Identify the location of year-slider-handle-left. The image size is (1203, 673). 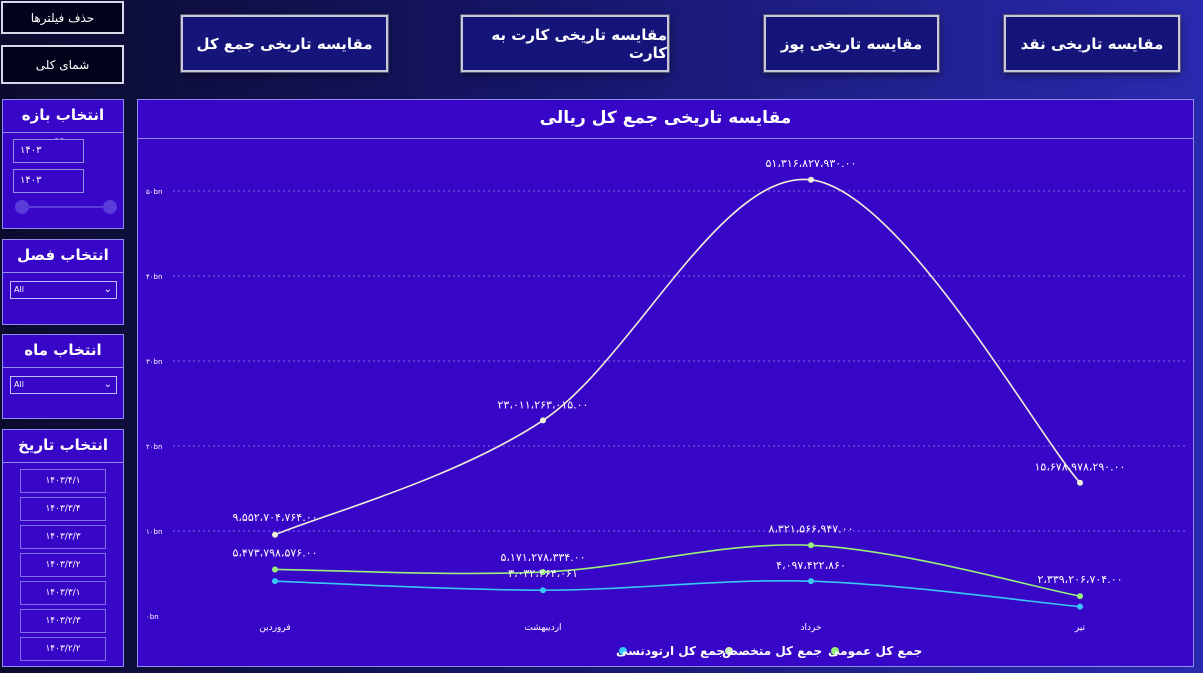
(22, 207).